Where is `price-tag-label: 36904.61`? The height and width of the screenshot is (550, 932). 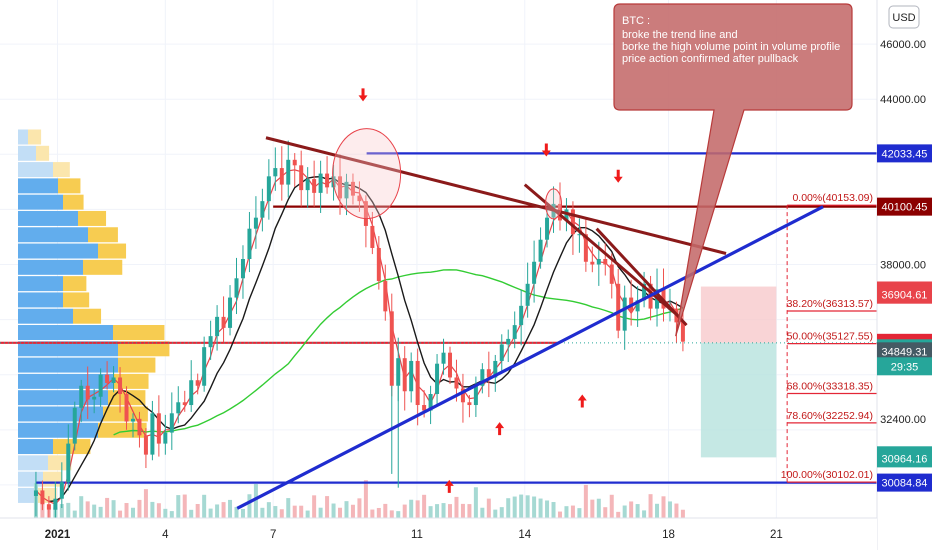 price-tag-label: 36904.61 is located at coordinates (905, 296).